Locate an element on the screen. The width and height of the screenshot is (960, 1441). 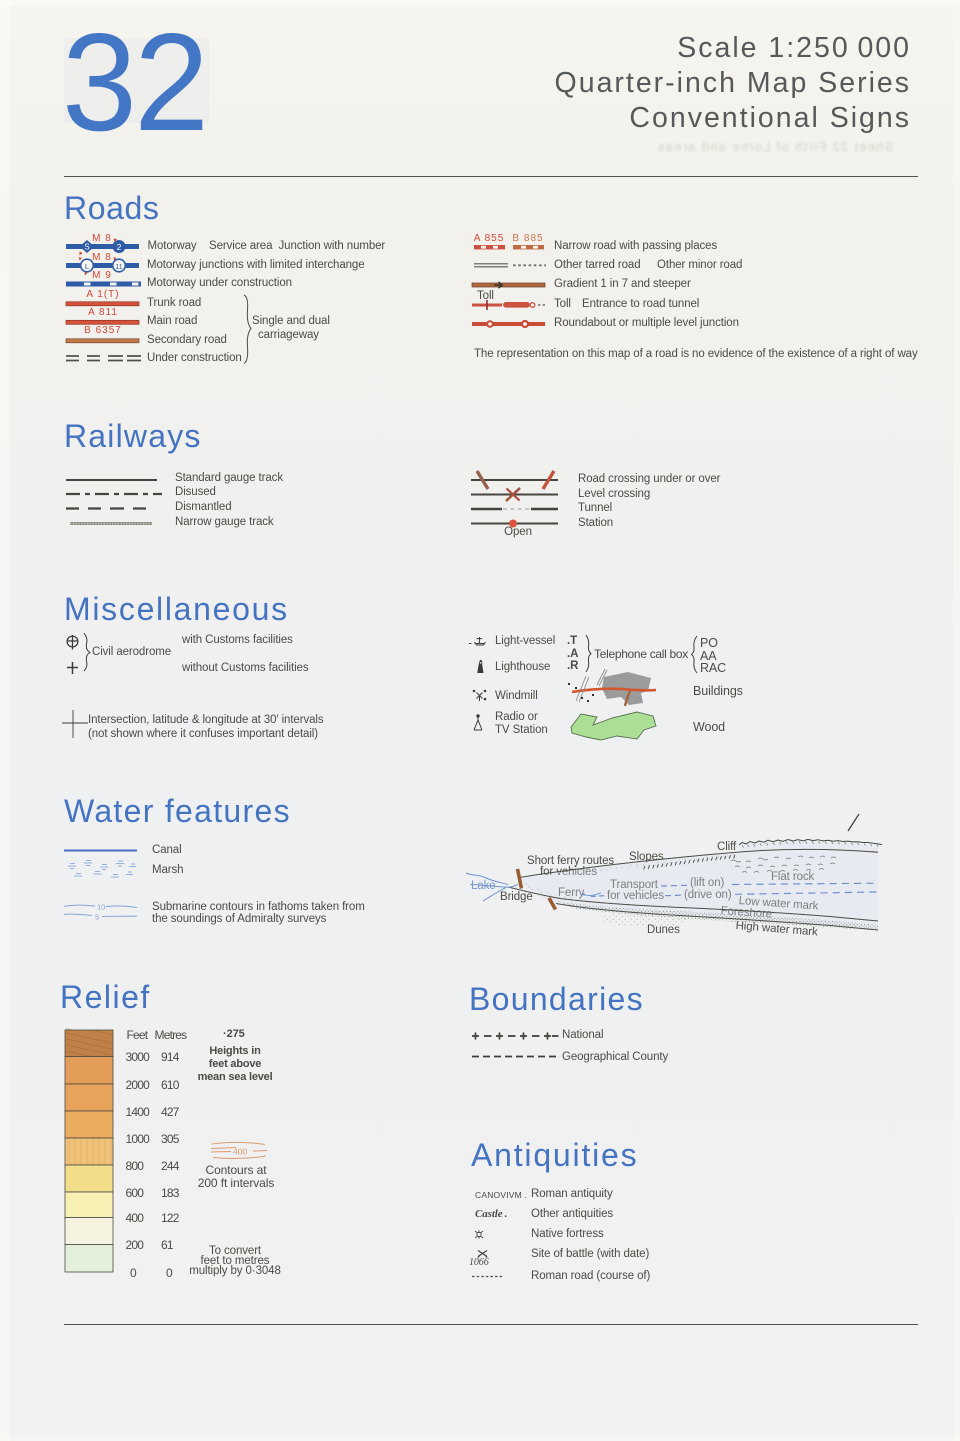
svg-text: 10 is located at coordinates (101, 907).